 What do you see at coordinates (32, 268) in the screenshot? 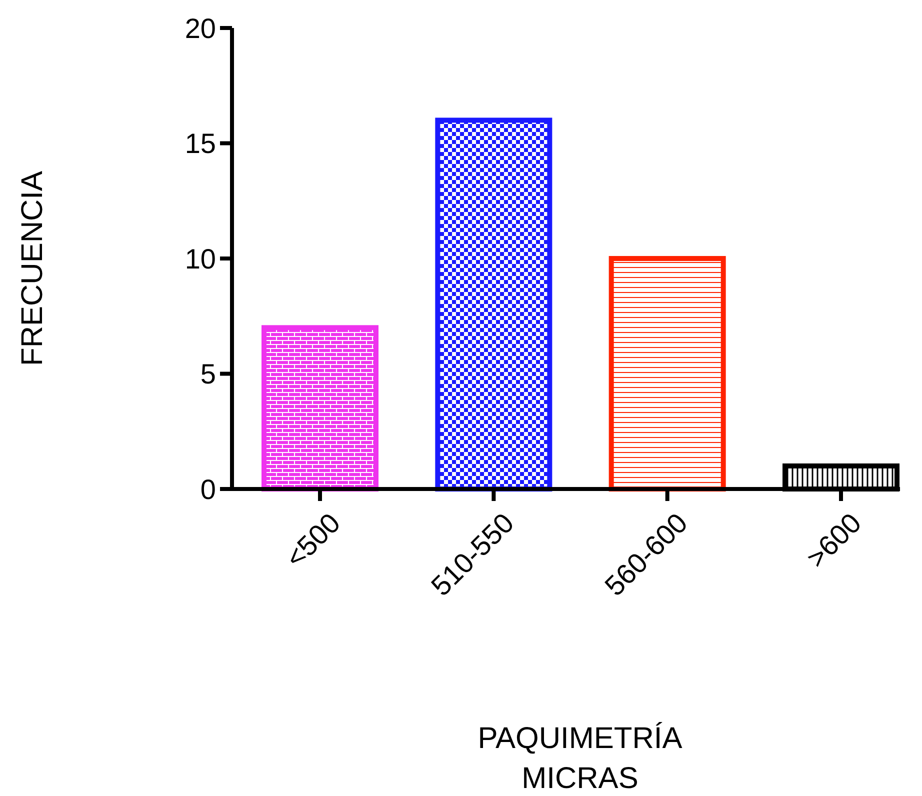
I see `y-axis-title: FRECUENCIA` at bounding box center [32, 268].